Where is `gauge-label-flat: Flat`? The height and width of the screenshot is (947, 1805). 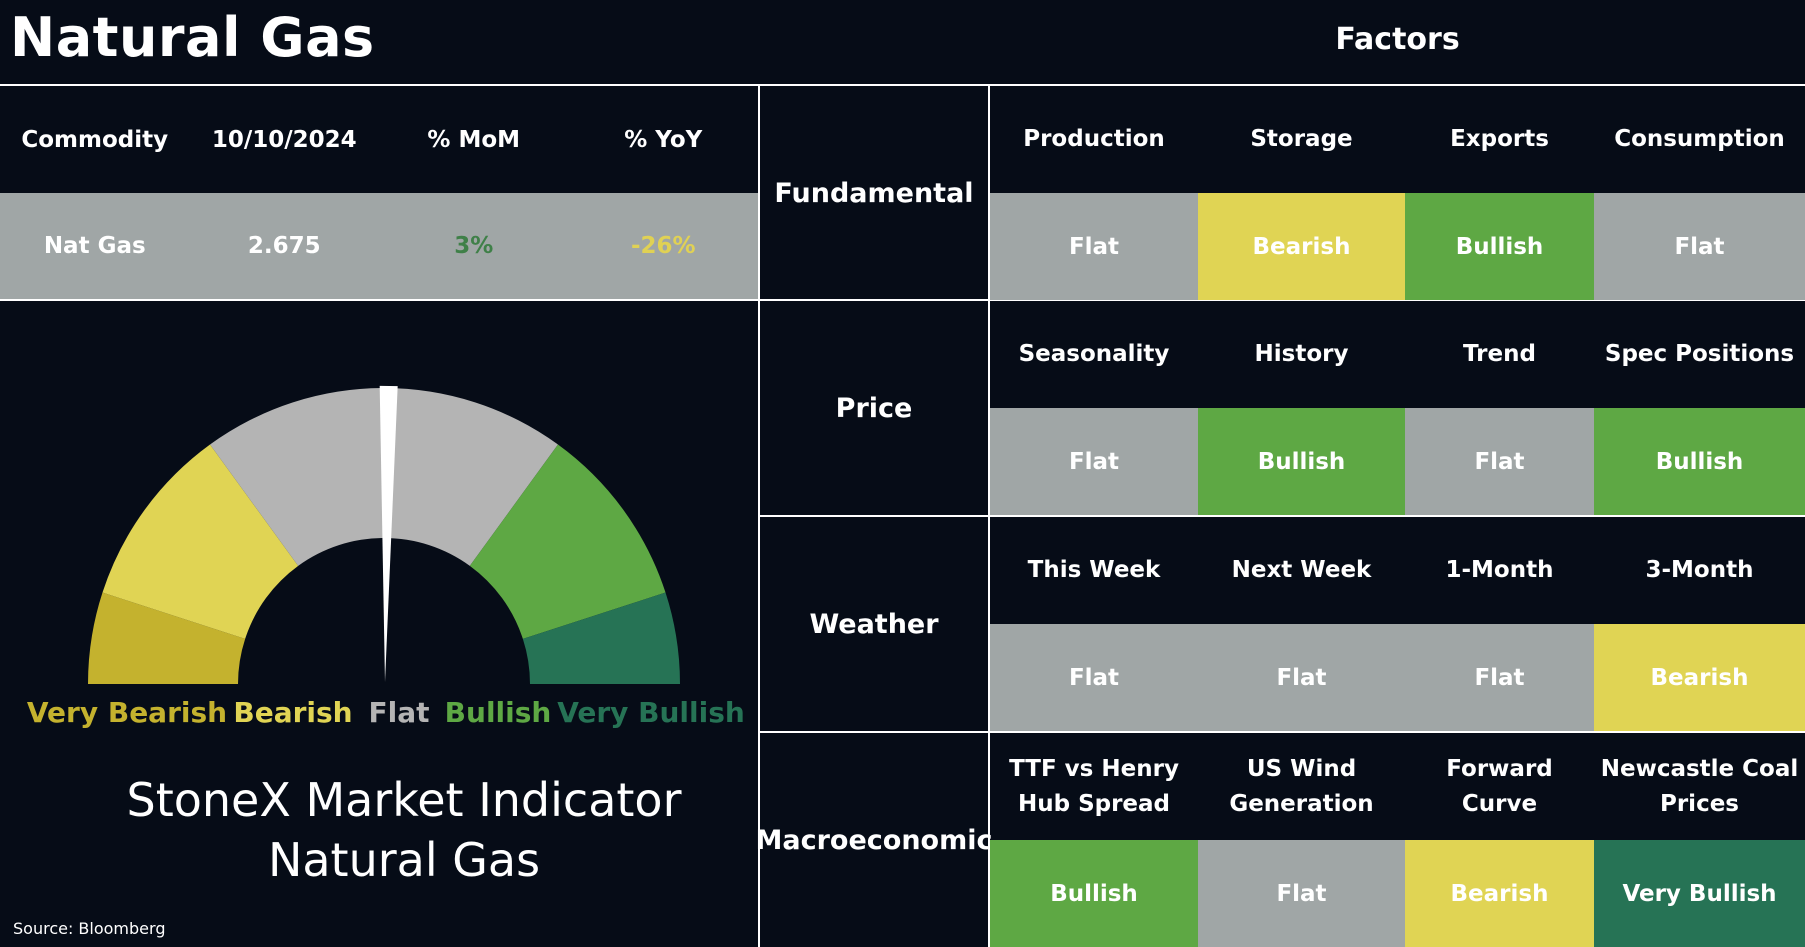
gauge-label-flat: Flat is located at coordinates (399, 712).